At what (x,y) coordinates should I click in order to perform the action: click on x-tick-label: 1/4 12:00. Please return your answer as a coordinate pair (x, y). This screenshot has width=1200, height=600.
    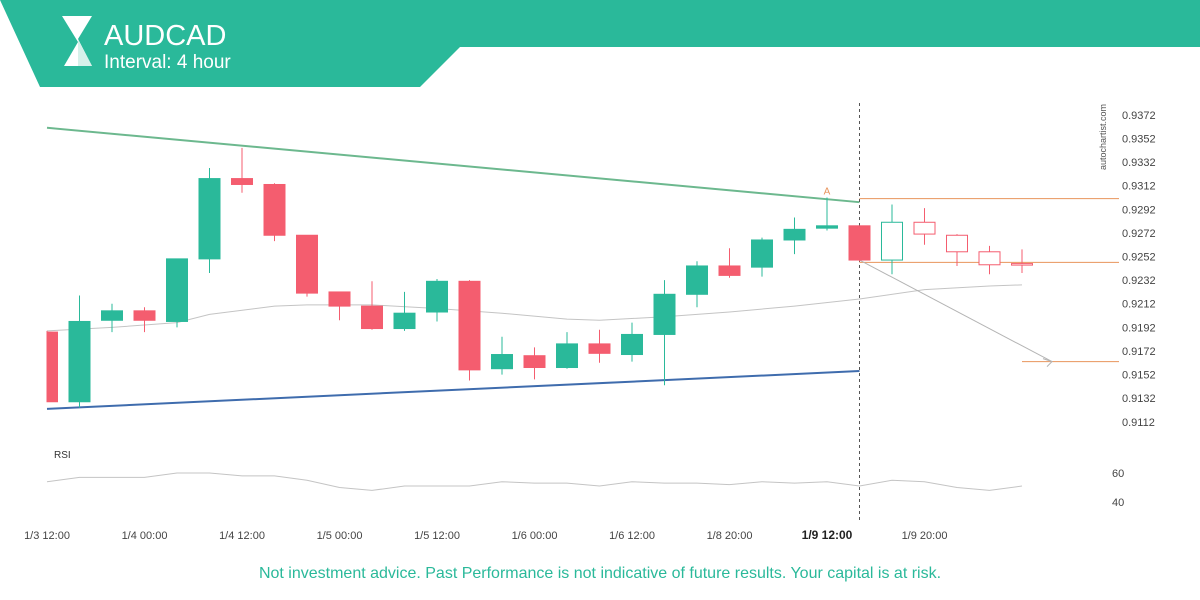
    Looking at the image, I should click on (242, 536).